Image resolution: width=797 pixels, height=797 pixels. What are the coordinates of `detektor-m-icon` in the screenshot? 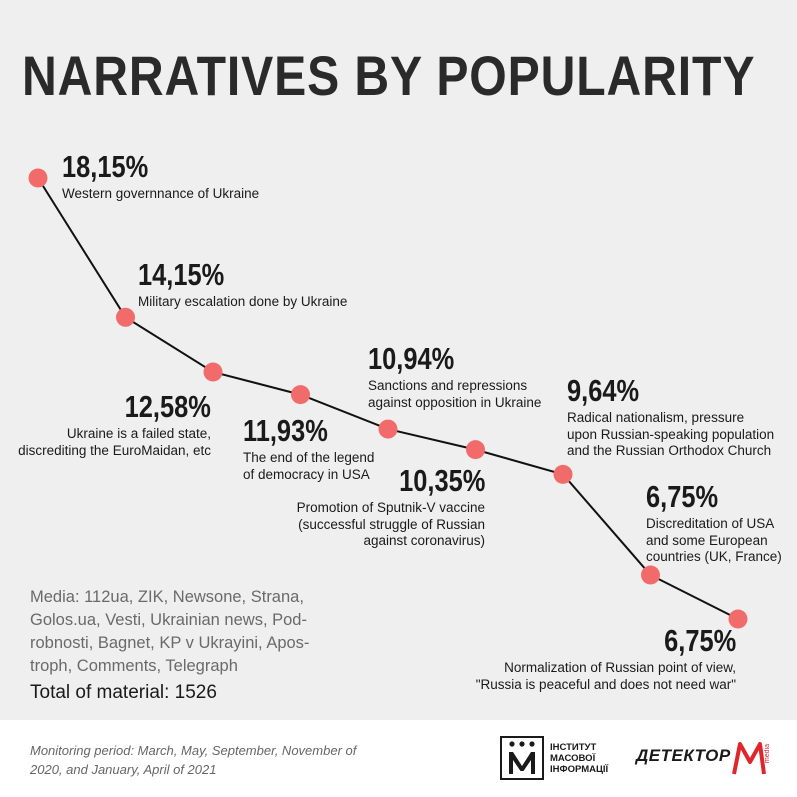 It's located at (749, 758).